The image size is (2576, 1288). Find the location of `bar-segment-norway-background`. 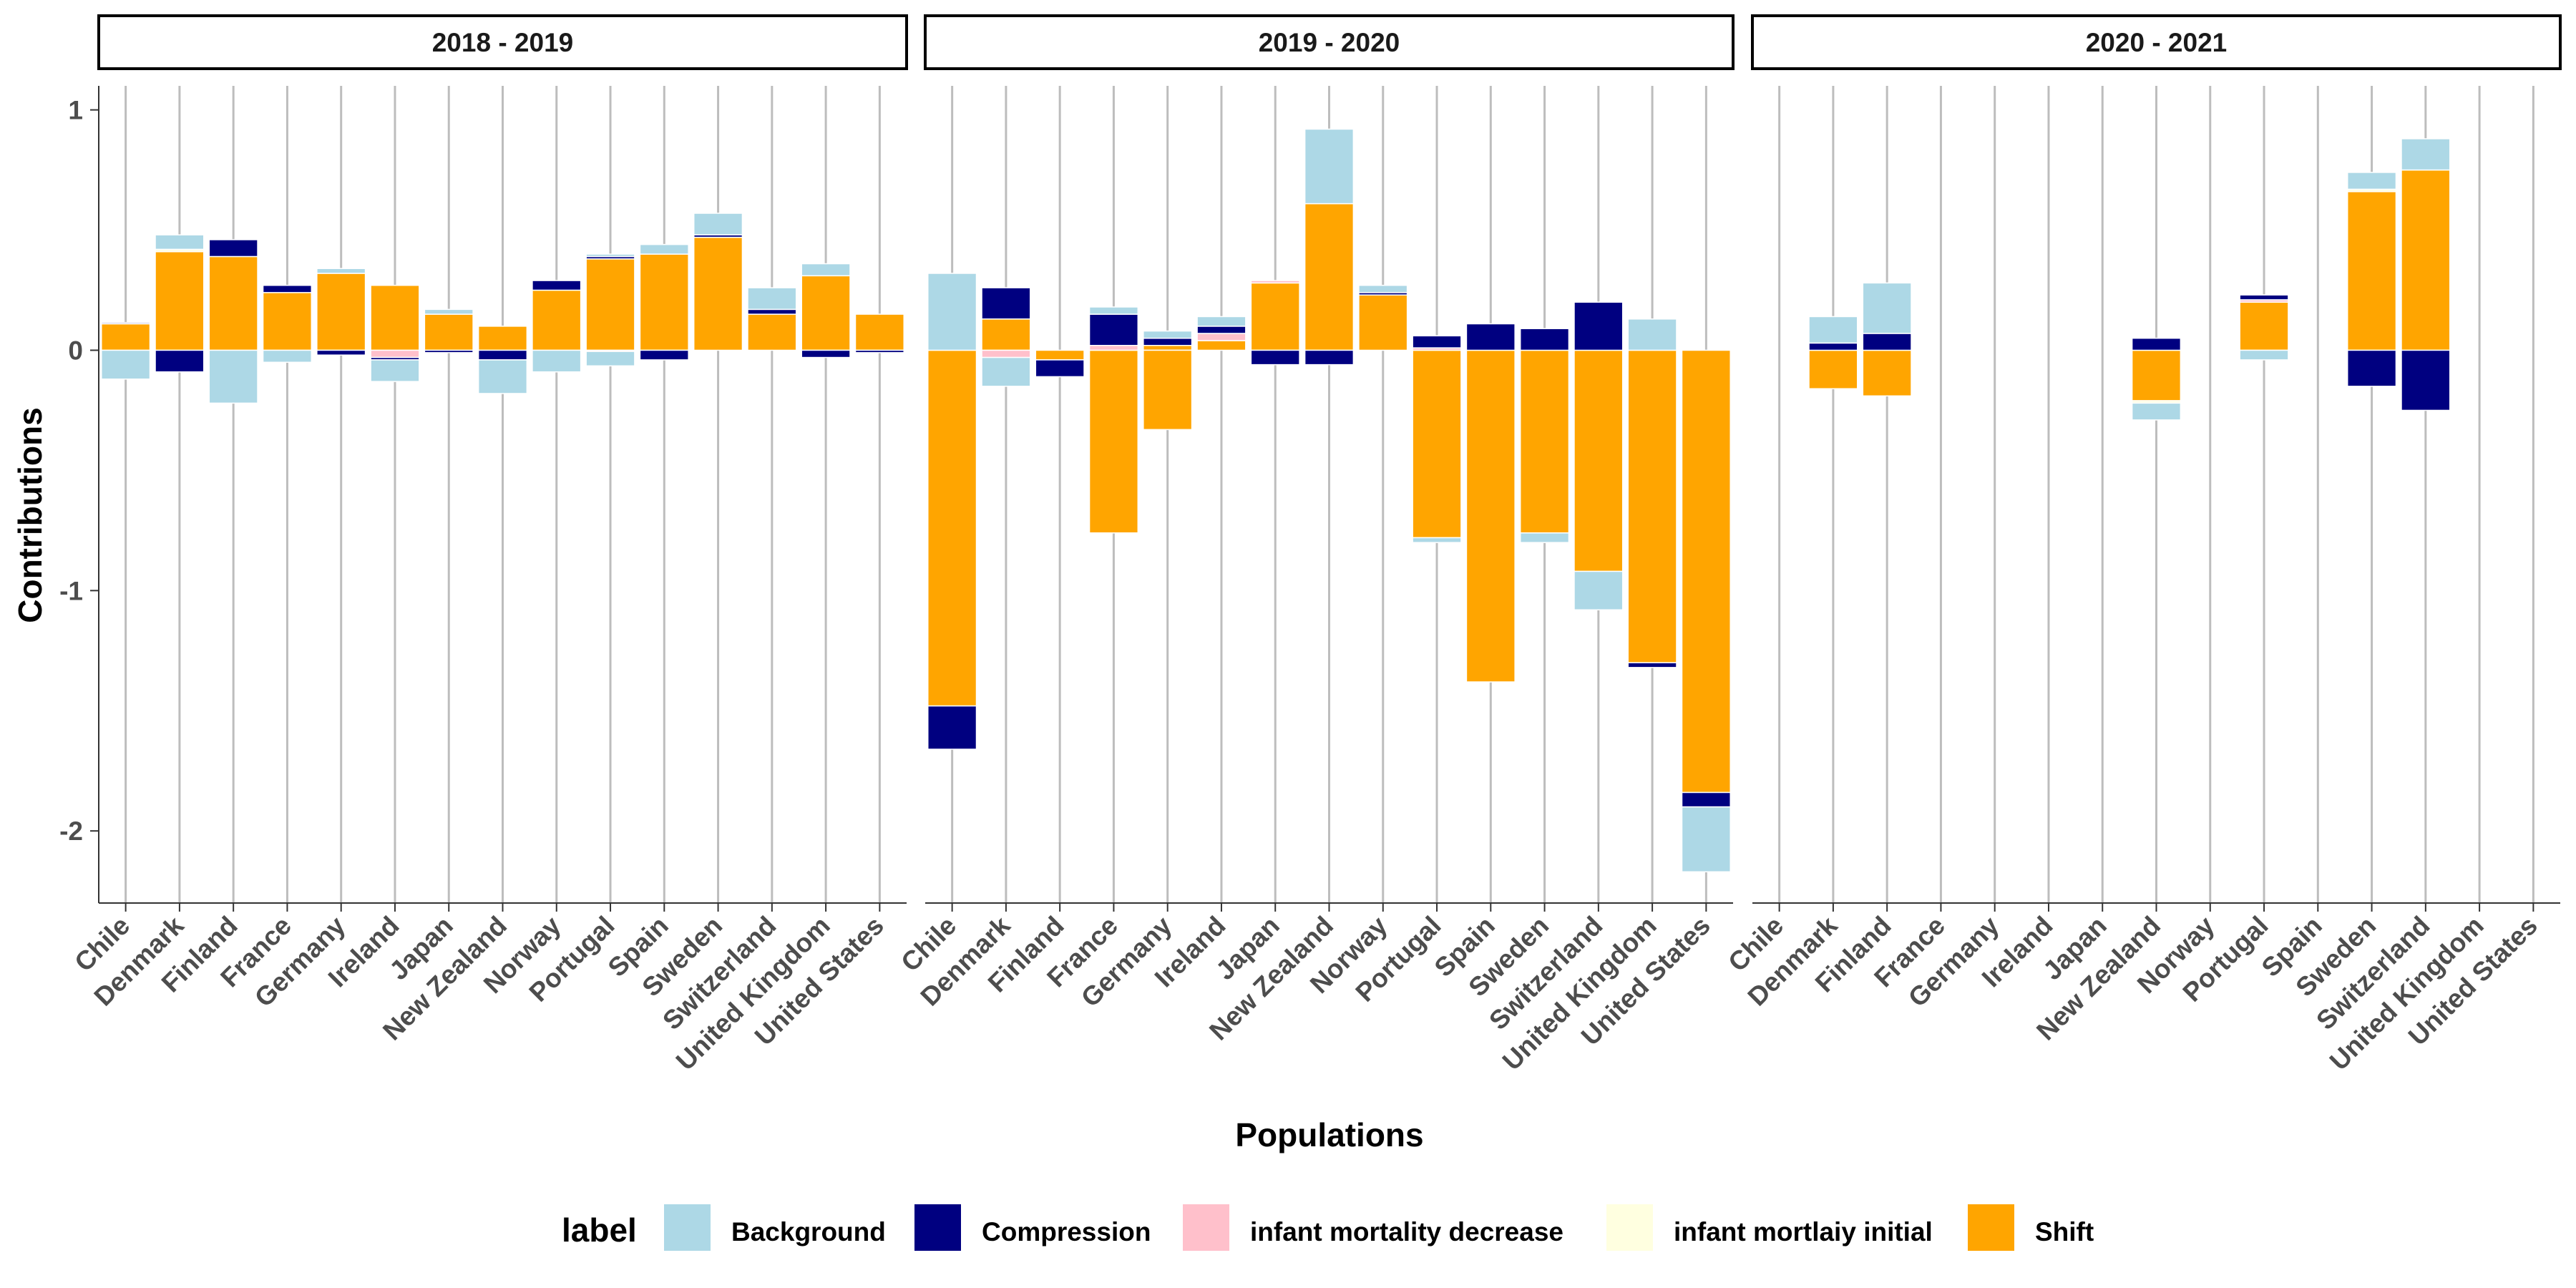

bar-segment-norway-background is located at coordinates (557, 361).